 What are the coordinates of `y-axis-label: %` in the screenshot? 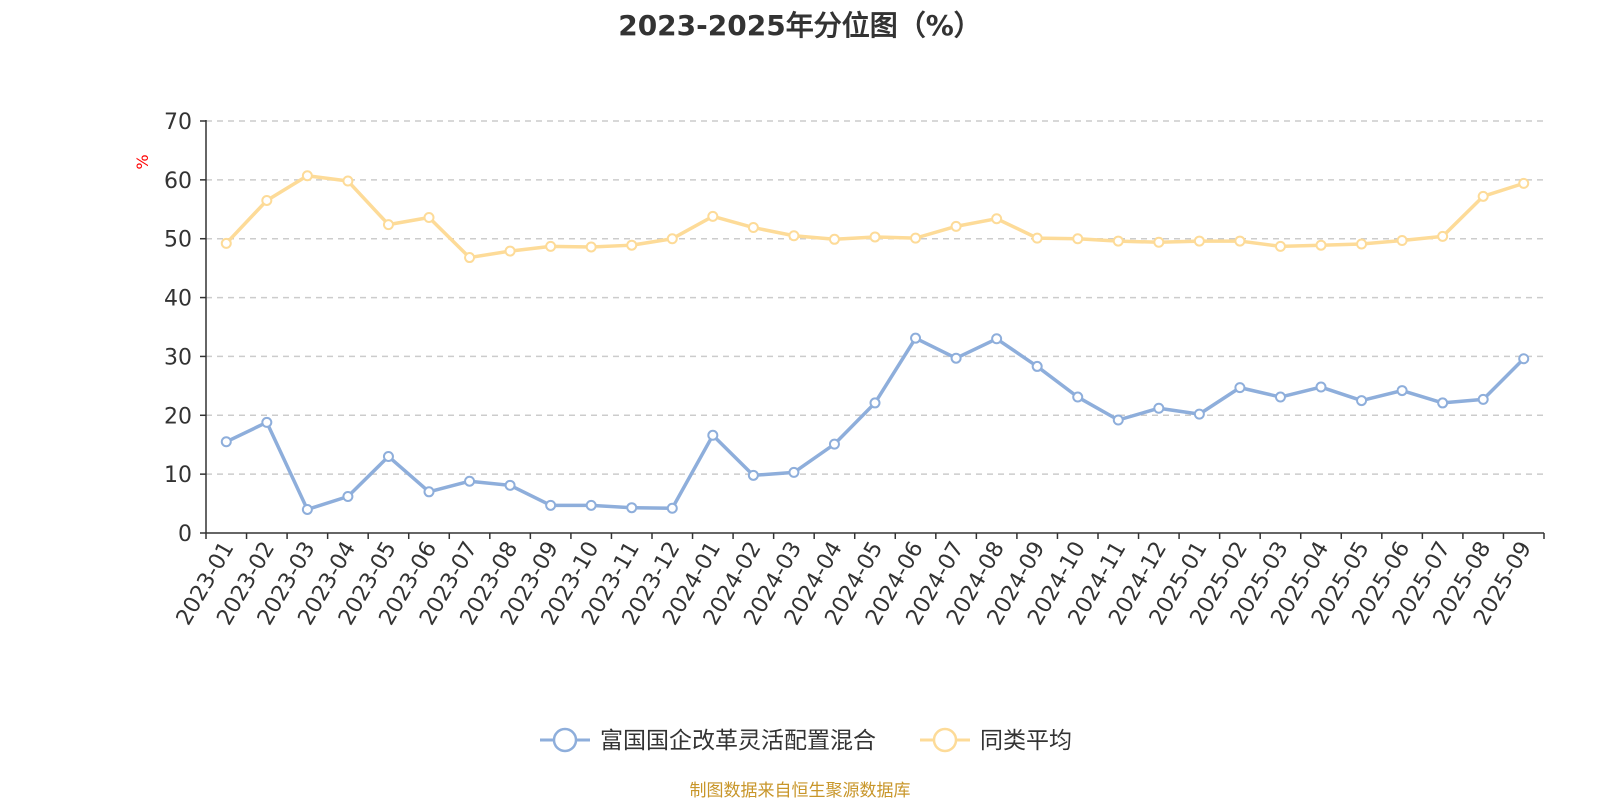 It's located at (142, 161).